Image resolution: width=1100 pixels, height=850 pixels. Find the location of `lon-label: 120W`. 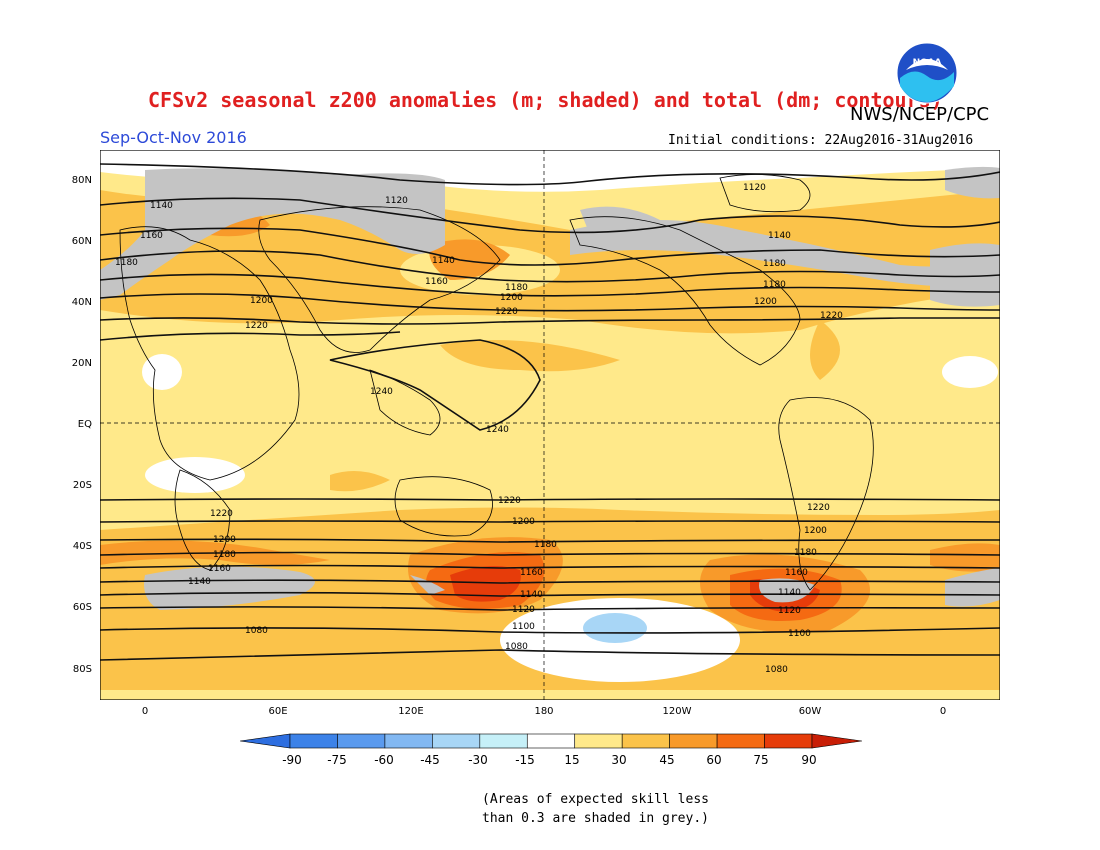

lon-label: 120W is located at coordinates (677, 711).